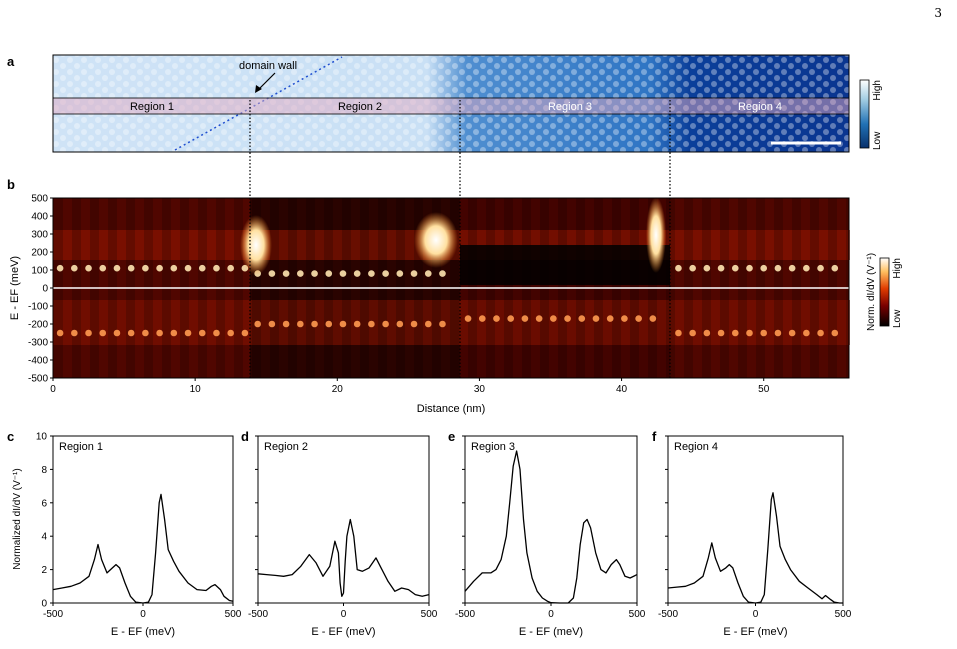  I want to click on colorbar-b-low: Low, so click(897, 318).